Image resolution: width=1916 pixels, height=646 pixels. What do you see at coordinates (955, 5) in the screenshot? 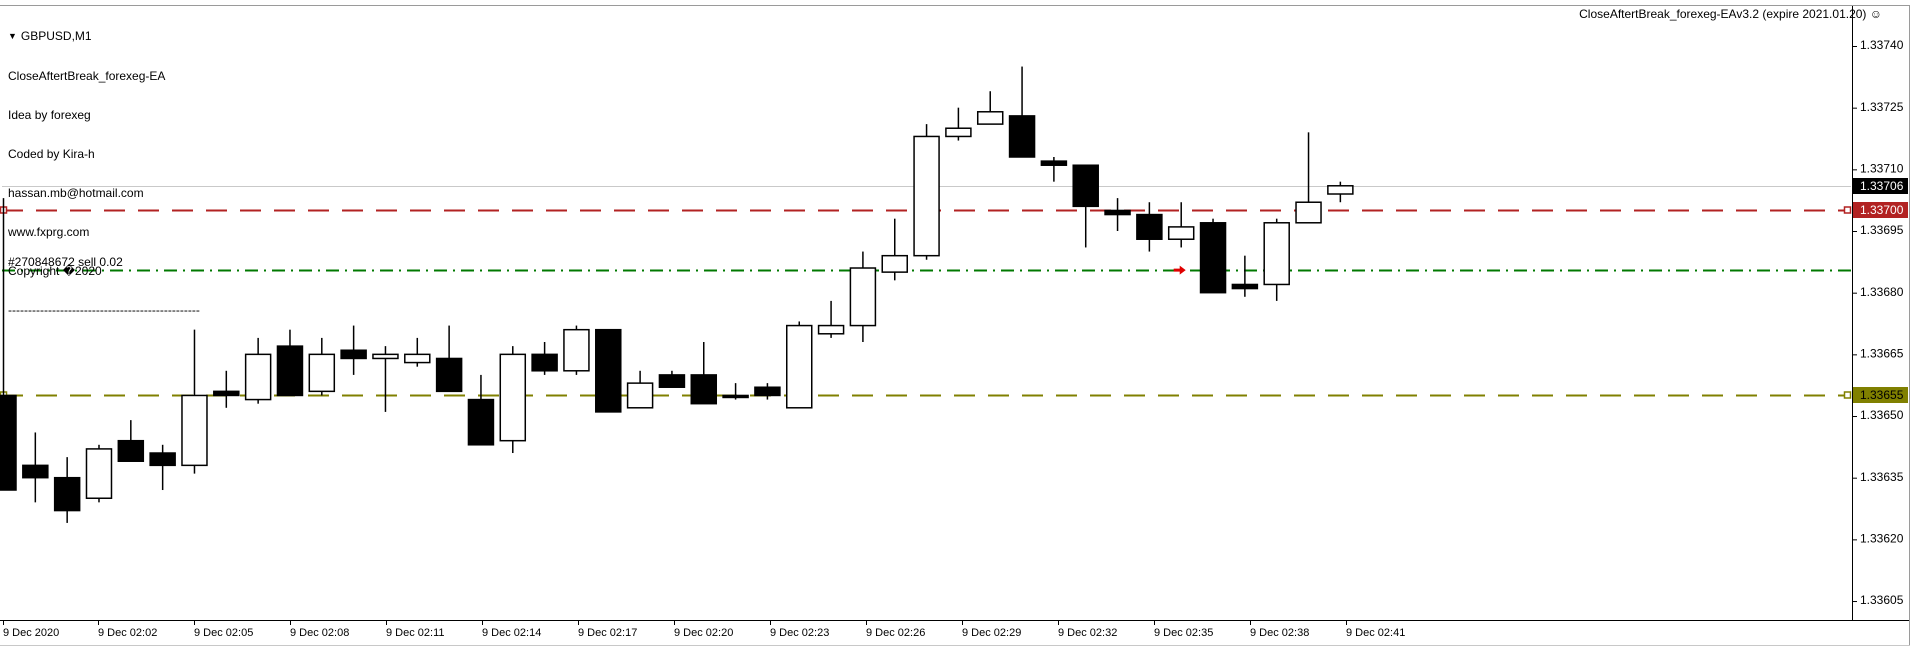
I see `window-border-top` at bounding box center [955, 5].